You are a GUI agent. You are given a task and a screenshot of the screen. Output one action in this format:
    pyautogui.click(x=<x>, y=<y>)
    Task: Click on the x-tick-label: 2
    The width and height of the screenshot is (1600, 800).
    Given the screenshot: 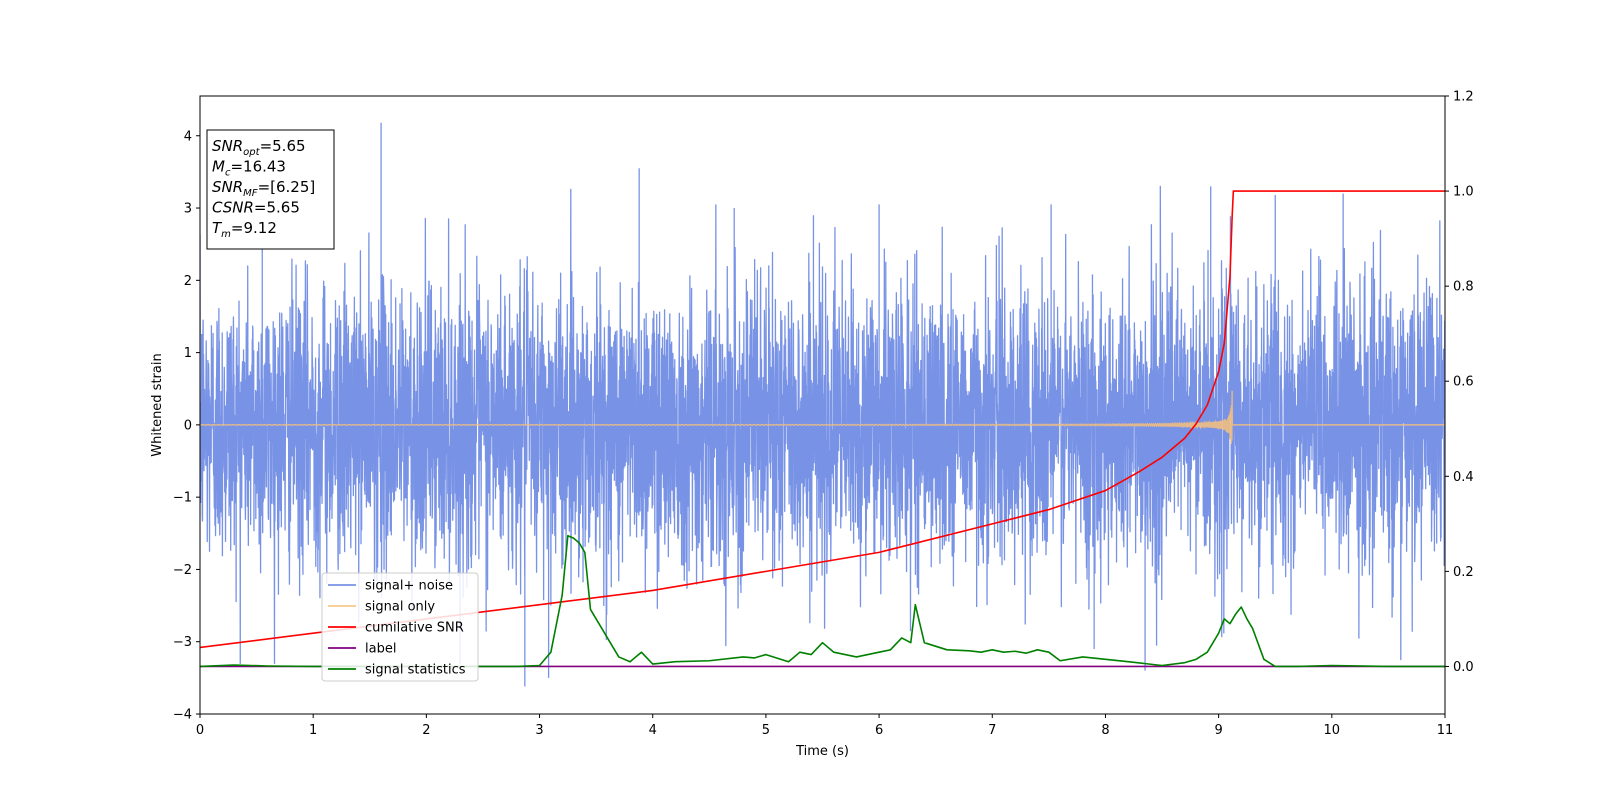 What is the action you would take?
    pyautogui.click(x=426, y=730)
    